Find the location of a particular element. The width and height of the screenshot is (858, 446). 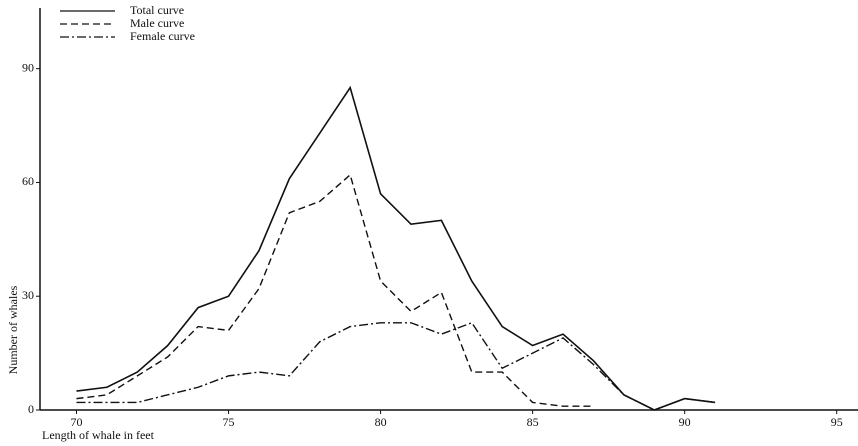

y-tick-label: 60 is located at coordinates (28, 181).